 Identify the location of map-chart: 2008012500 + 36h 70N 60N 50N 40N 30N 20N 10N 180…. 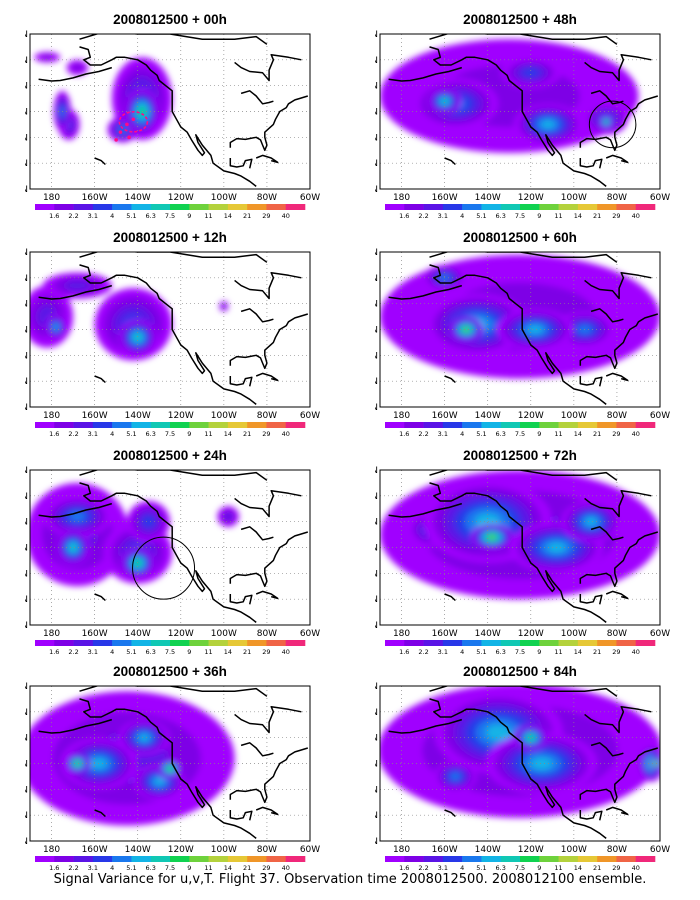
(172, 768).